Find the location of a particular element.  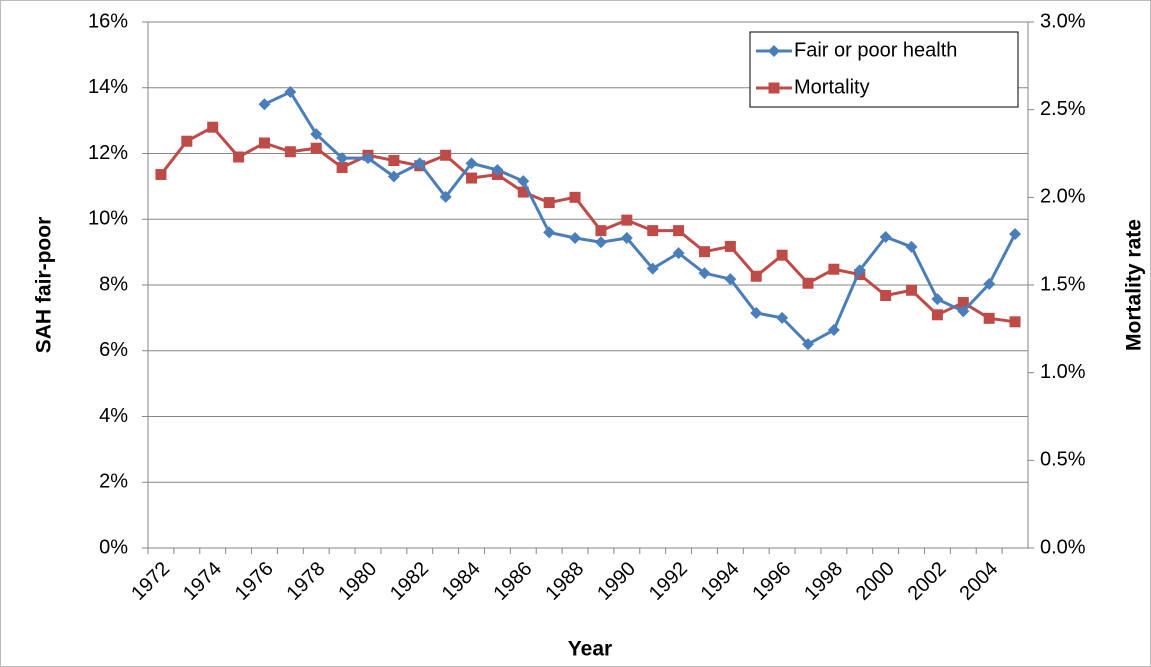

legend-label: Fair or poor health is located at coordinates (875, 50).